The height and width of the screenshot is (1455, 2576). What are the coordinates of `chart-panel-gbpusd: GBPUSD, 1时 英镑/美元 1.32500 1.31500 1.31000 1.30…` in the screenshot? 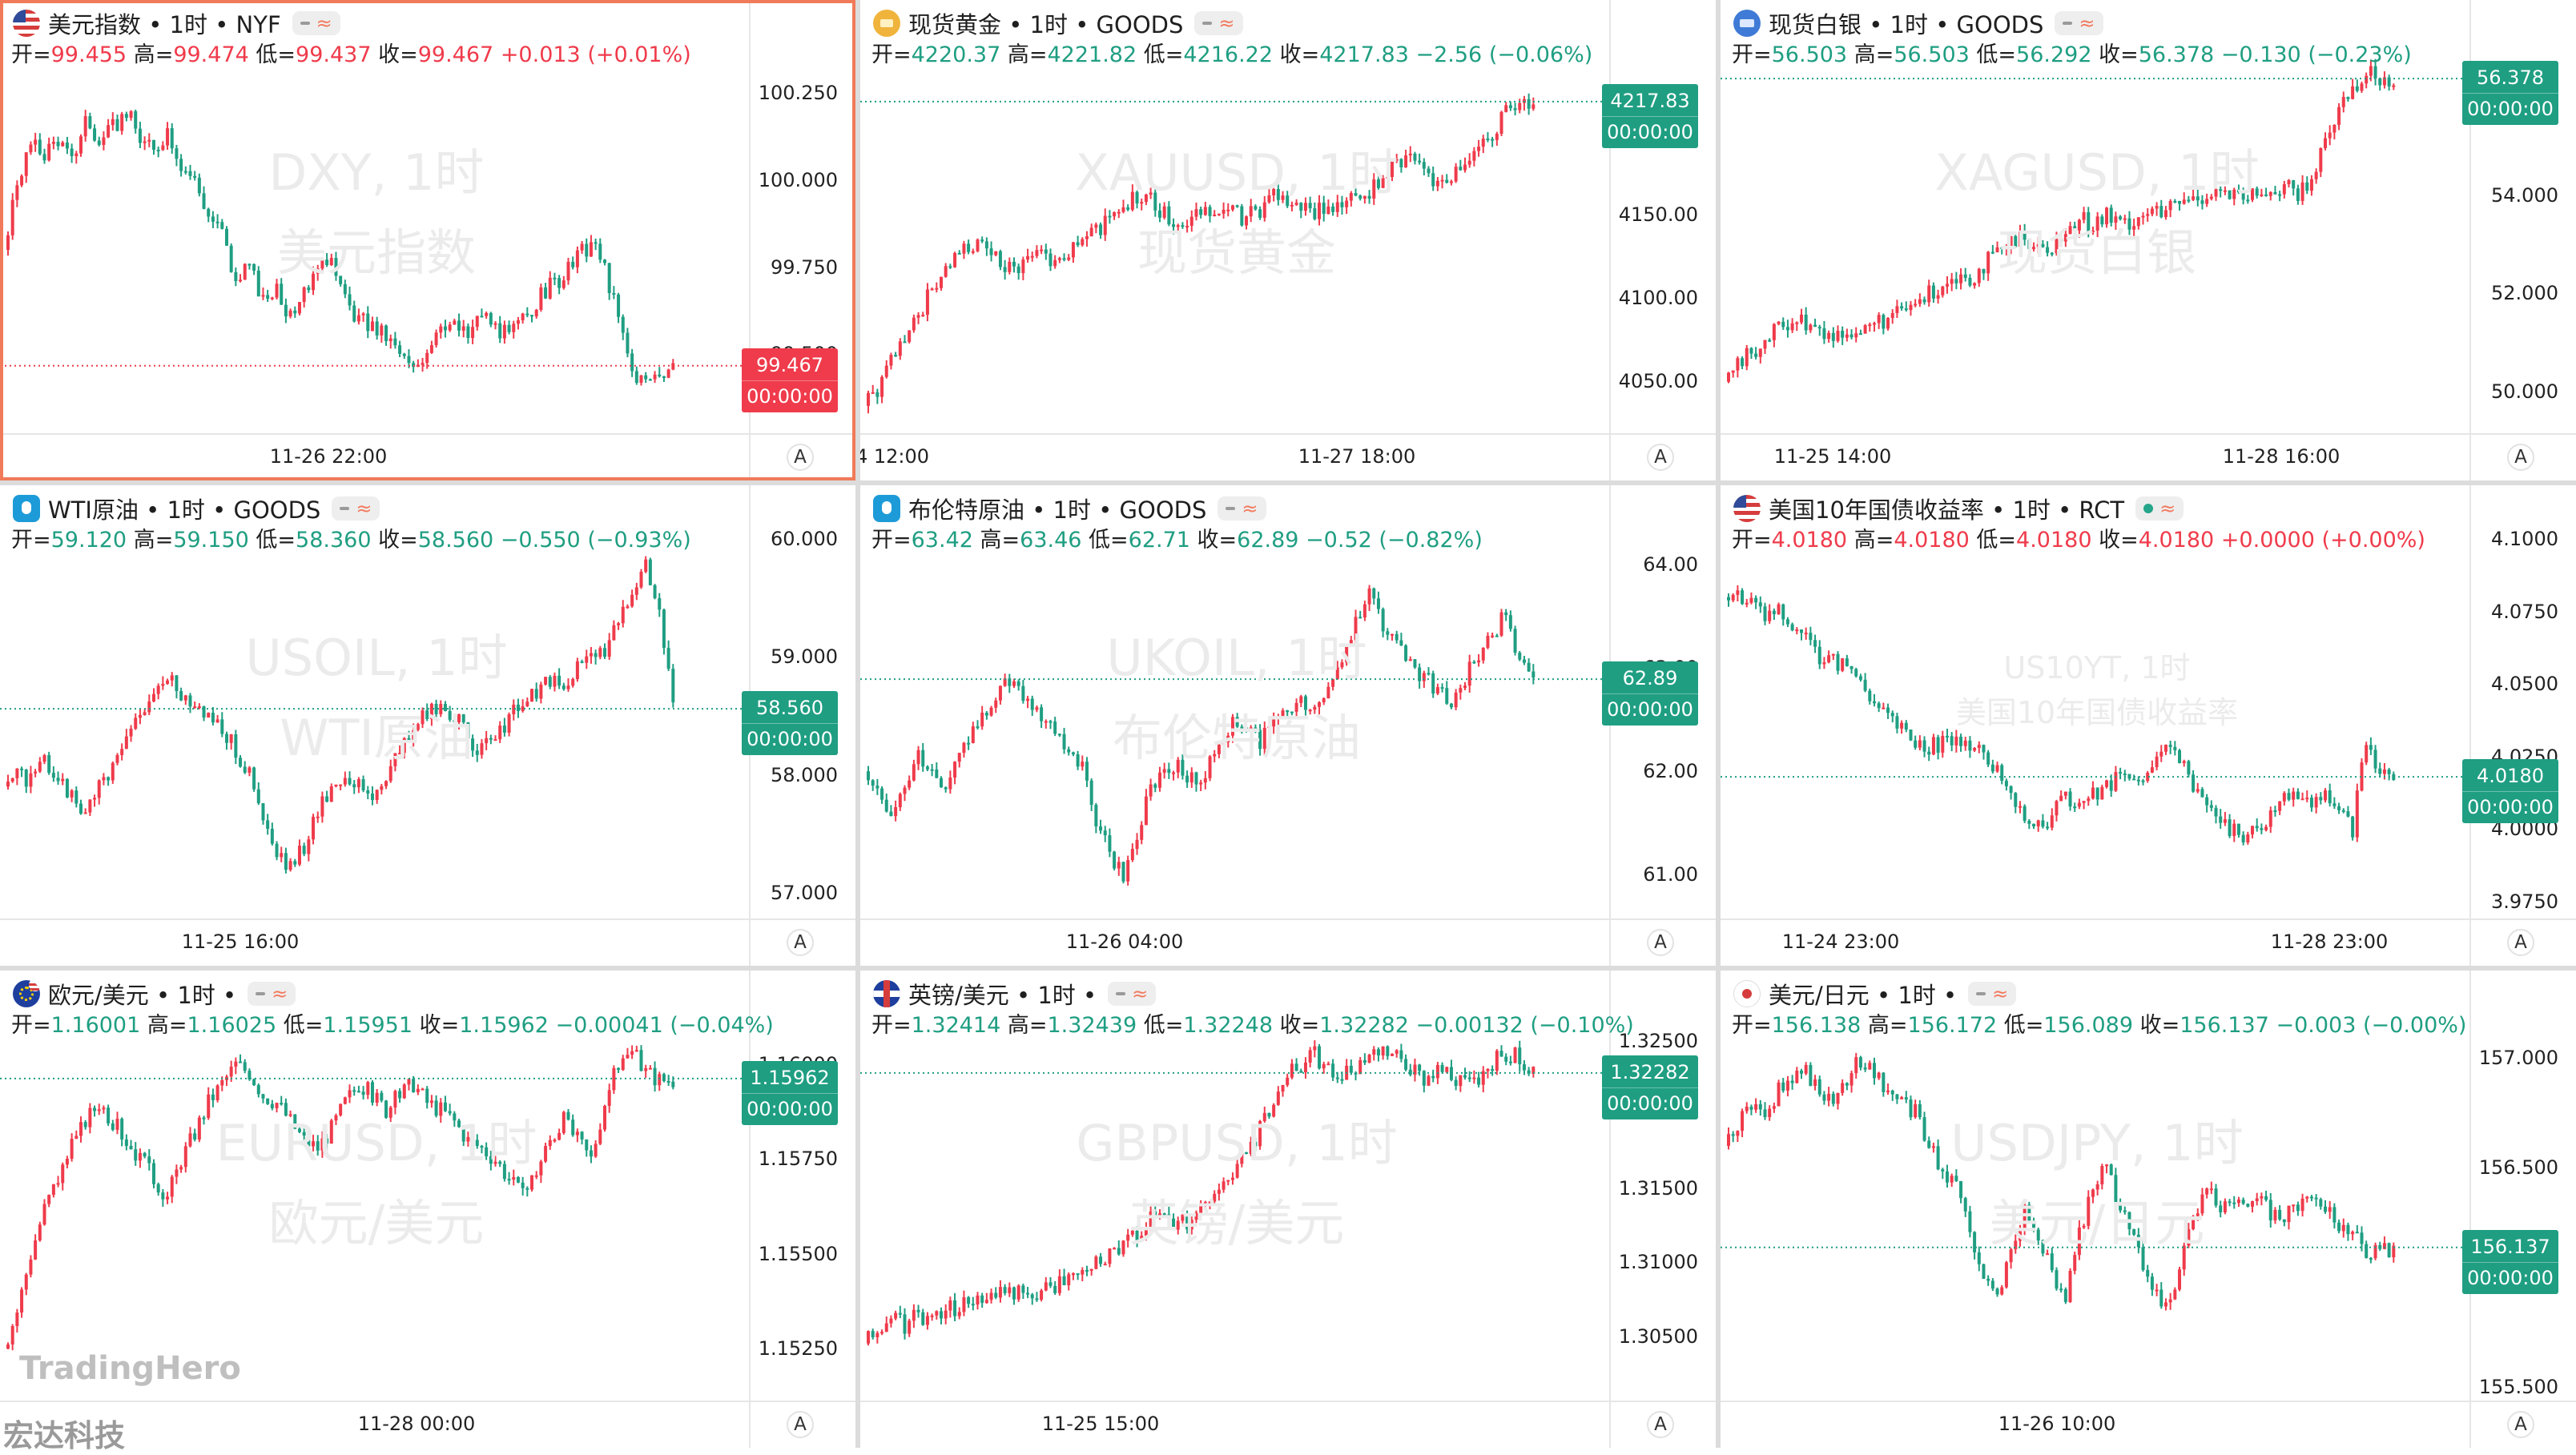 It's located at (1288, 1209).